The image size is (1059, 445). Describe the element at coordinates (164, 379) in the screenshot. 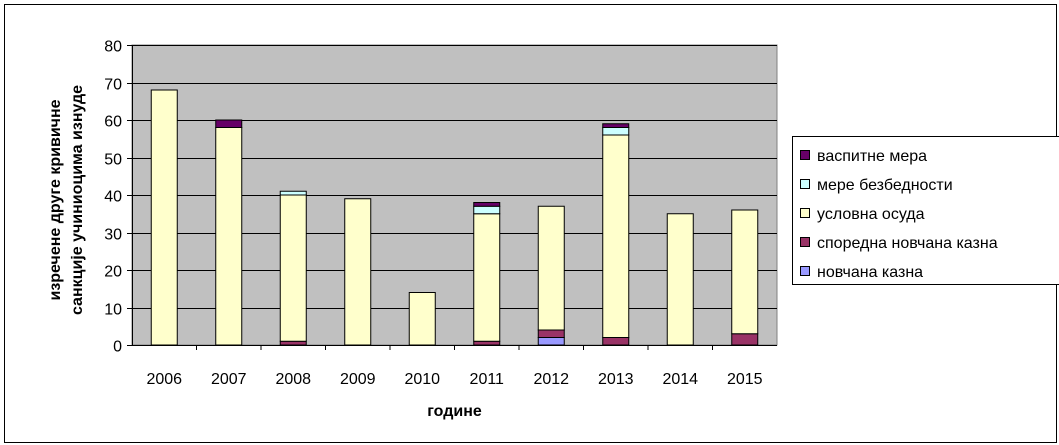

I see `x-tick-label: 2006` at that location.